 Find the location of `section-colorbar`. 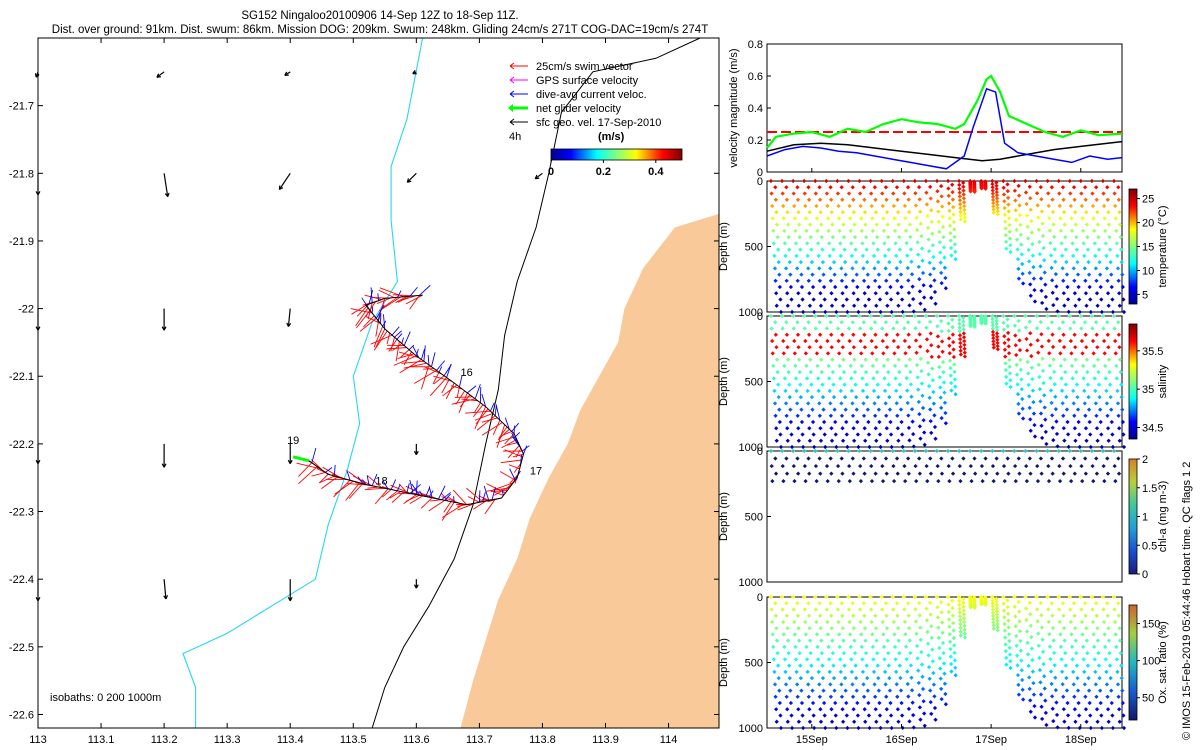

section-colorbar is located at coordinates (1133, 381).